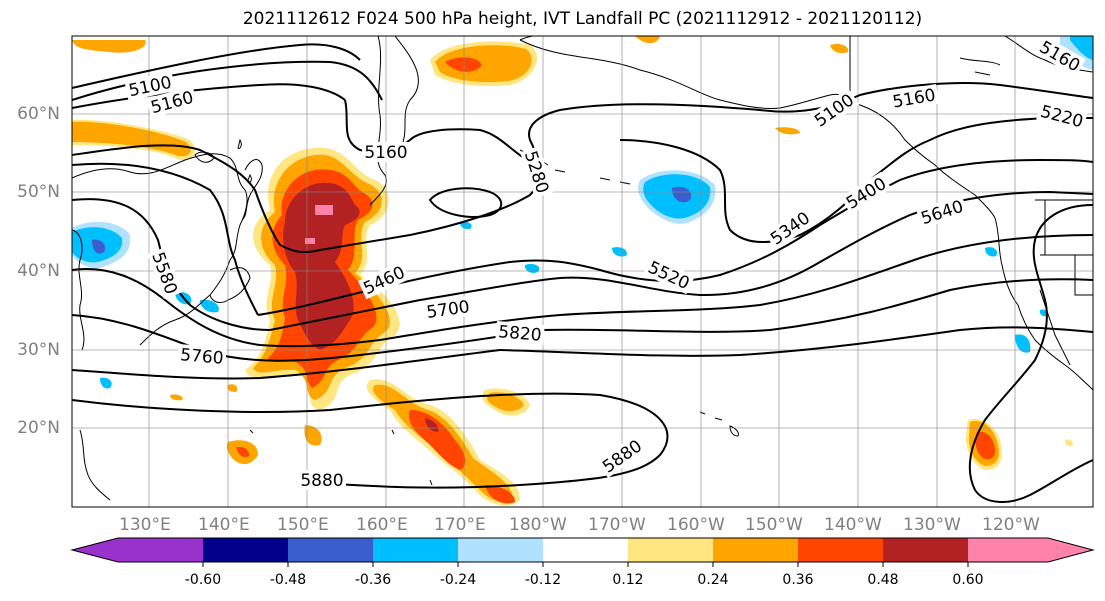 Image resolution: width=1105 pixels, height=601 pixels. I want to click on colorbar-tick-label: 0.60, so click(968, 580).